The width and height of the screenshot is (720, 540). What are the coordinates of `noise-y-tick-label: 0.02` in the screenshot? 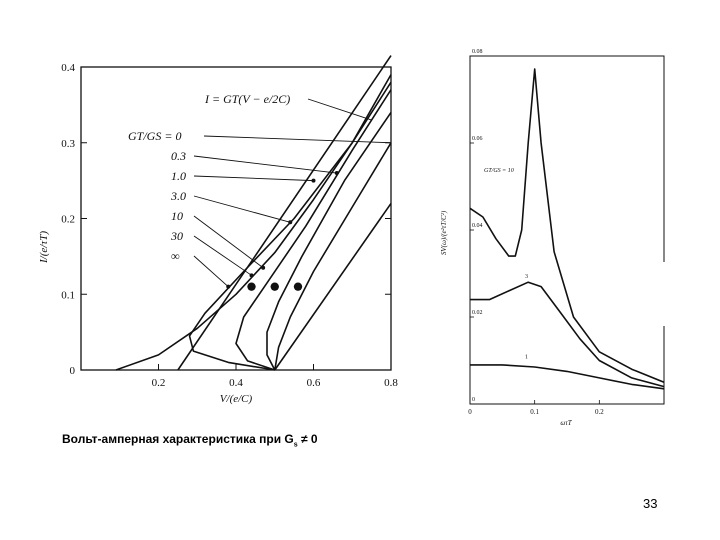 It's located at (477, 313).